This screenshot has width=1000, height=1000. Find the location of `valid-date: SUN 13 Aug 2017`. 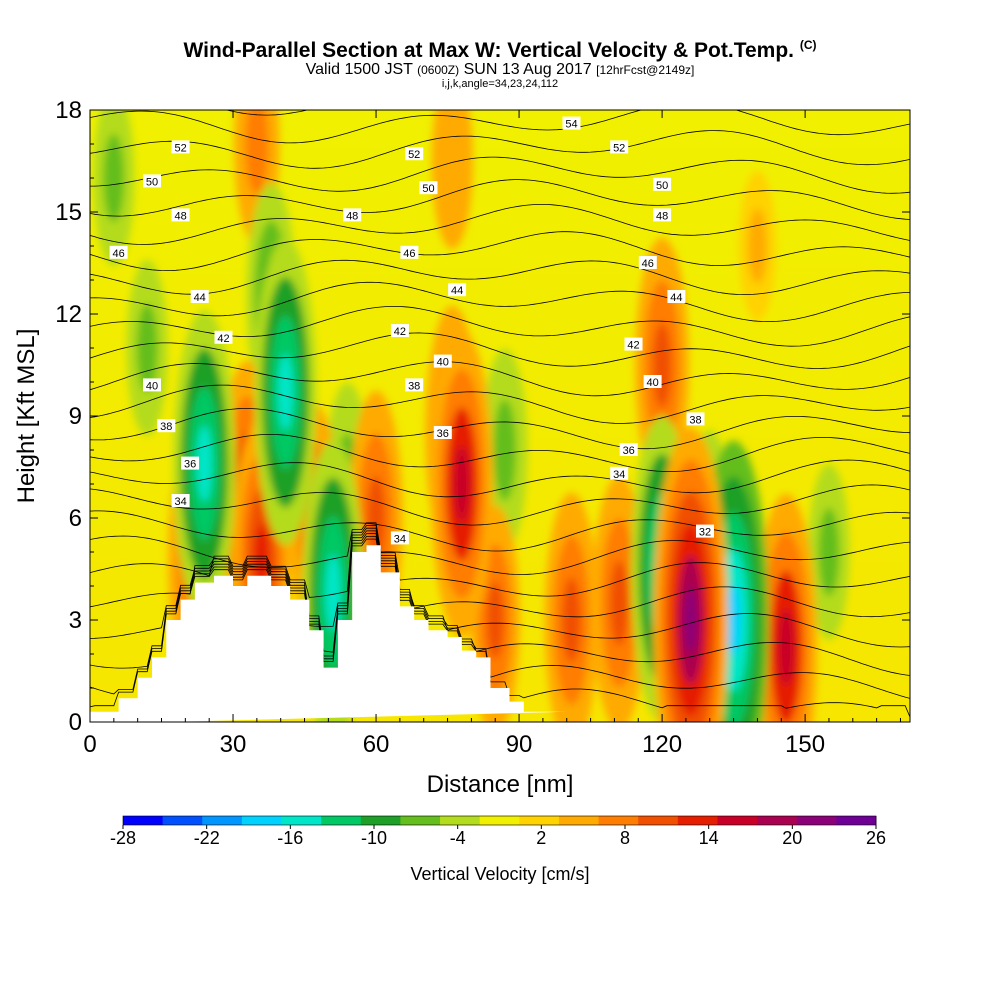

valid-date: SUN 13 Aug 2017 is located at coordinates (527, 69).